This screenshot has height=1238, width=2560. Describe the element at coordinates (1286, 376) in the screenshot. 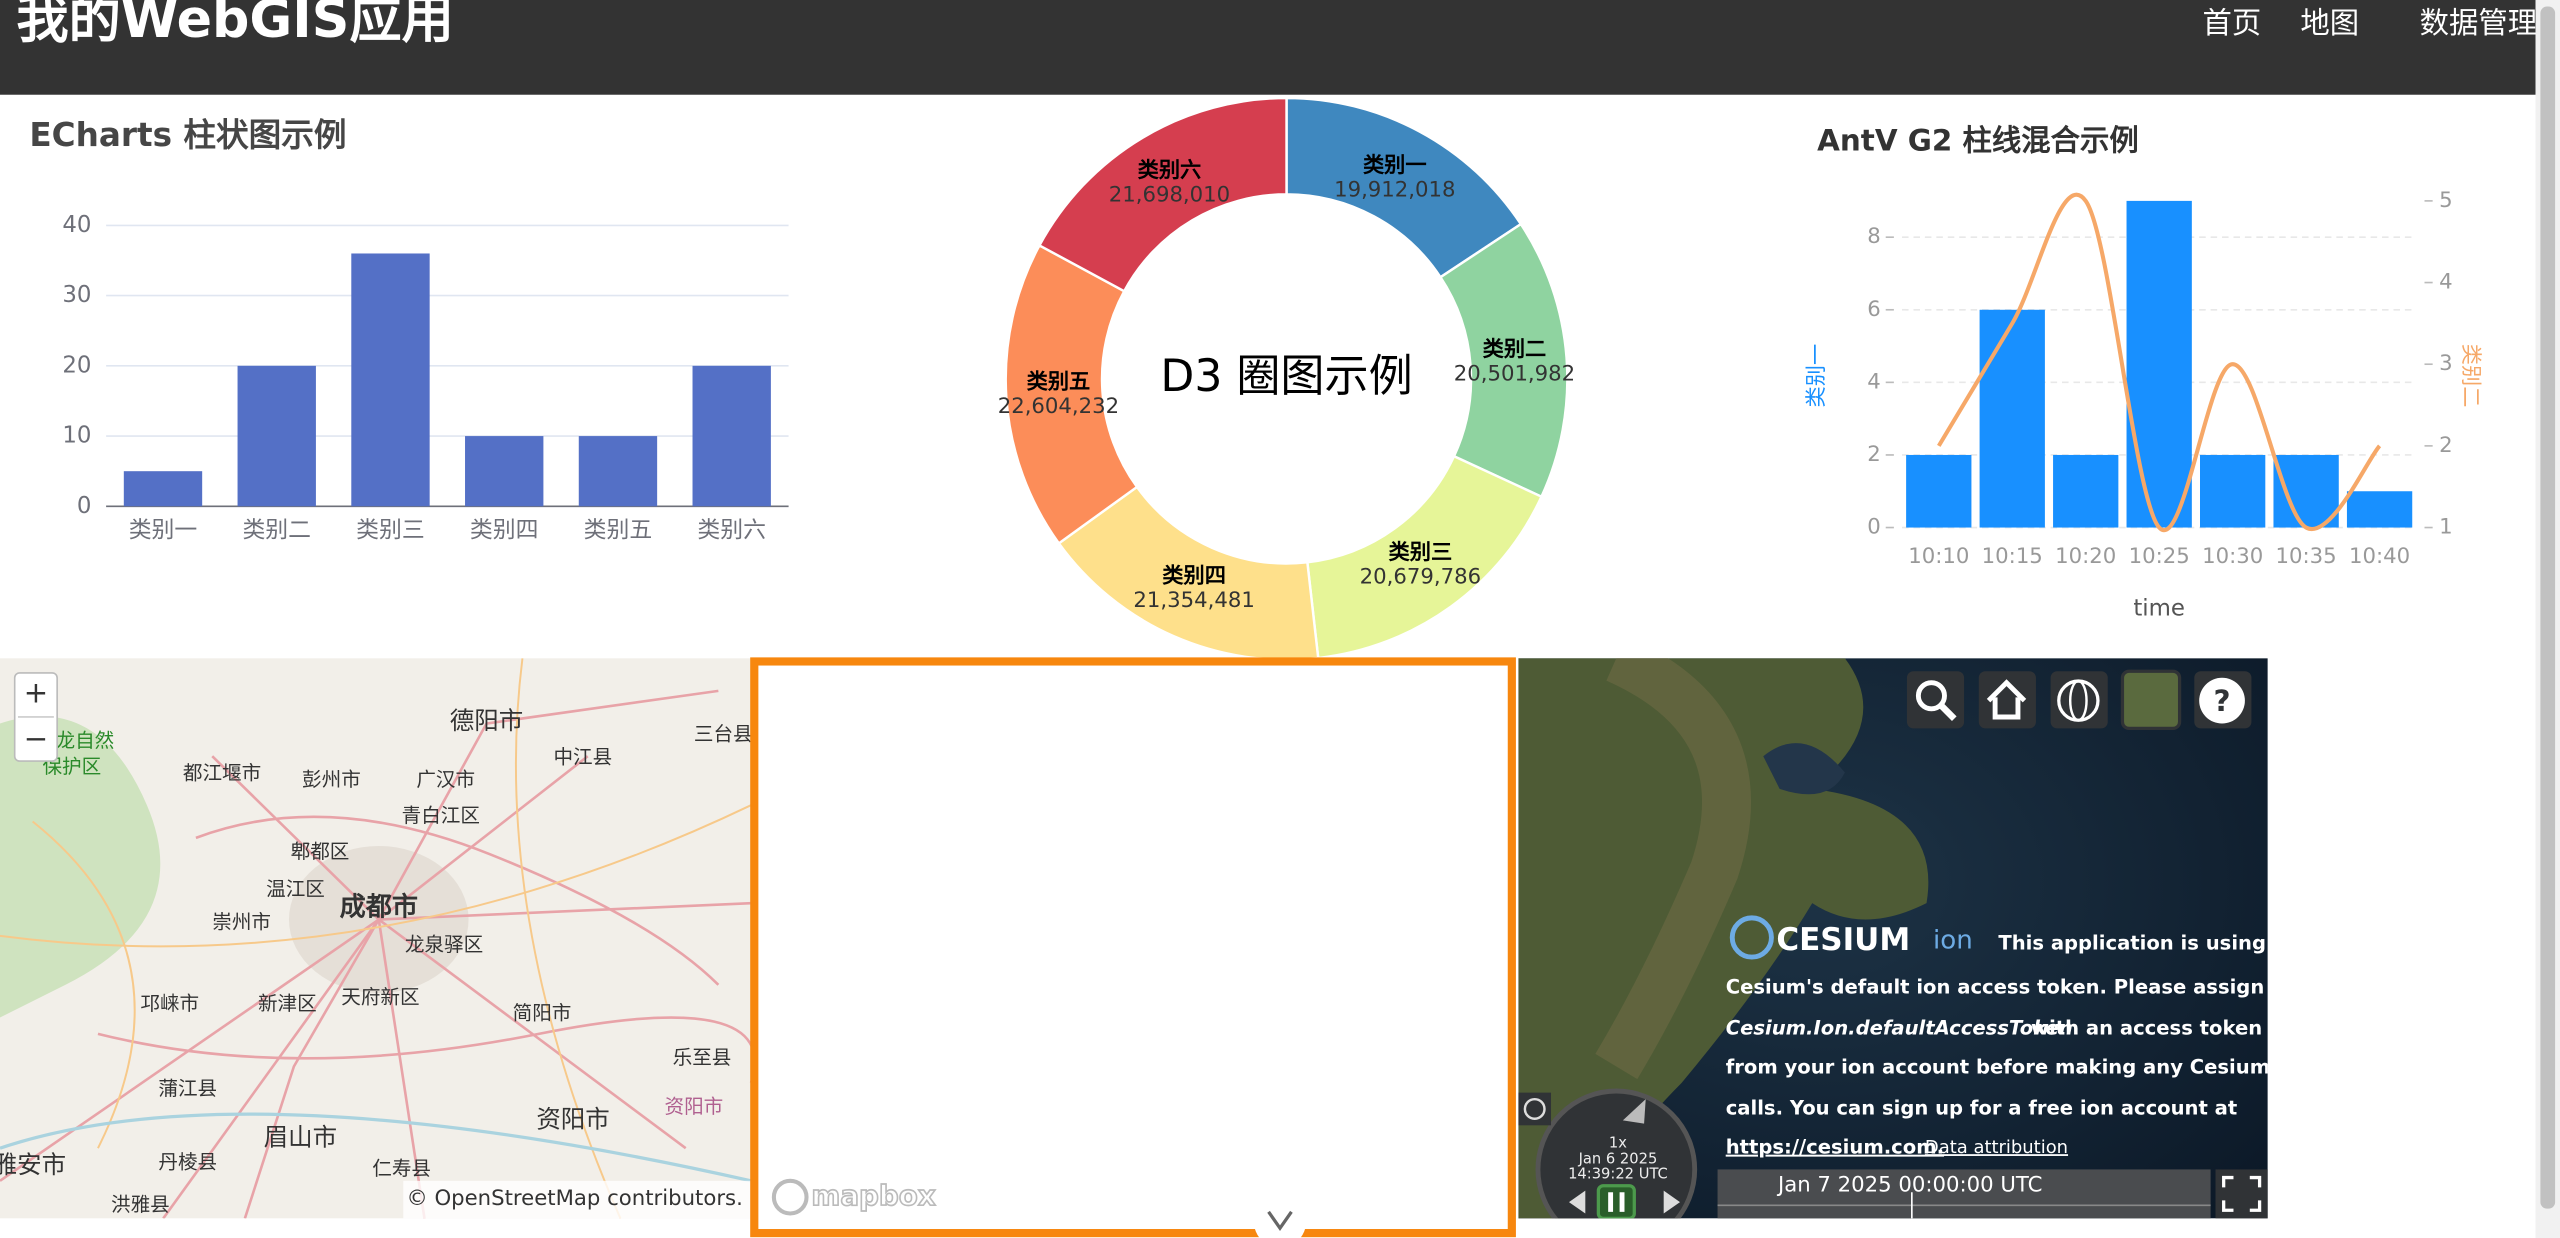

I see `chart-title: D3 圈图示例` at that location.